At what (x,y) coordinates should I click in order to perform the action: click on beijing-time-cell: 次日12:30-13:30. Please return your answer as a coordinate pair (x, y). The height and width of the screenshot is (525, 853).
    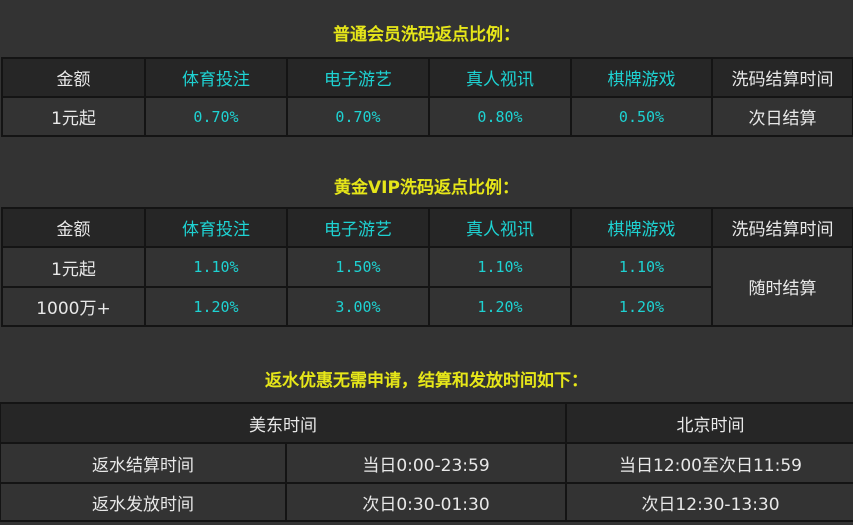
    Looking at the image, I should click on (709, 502).